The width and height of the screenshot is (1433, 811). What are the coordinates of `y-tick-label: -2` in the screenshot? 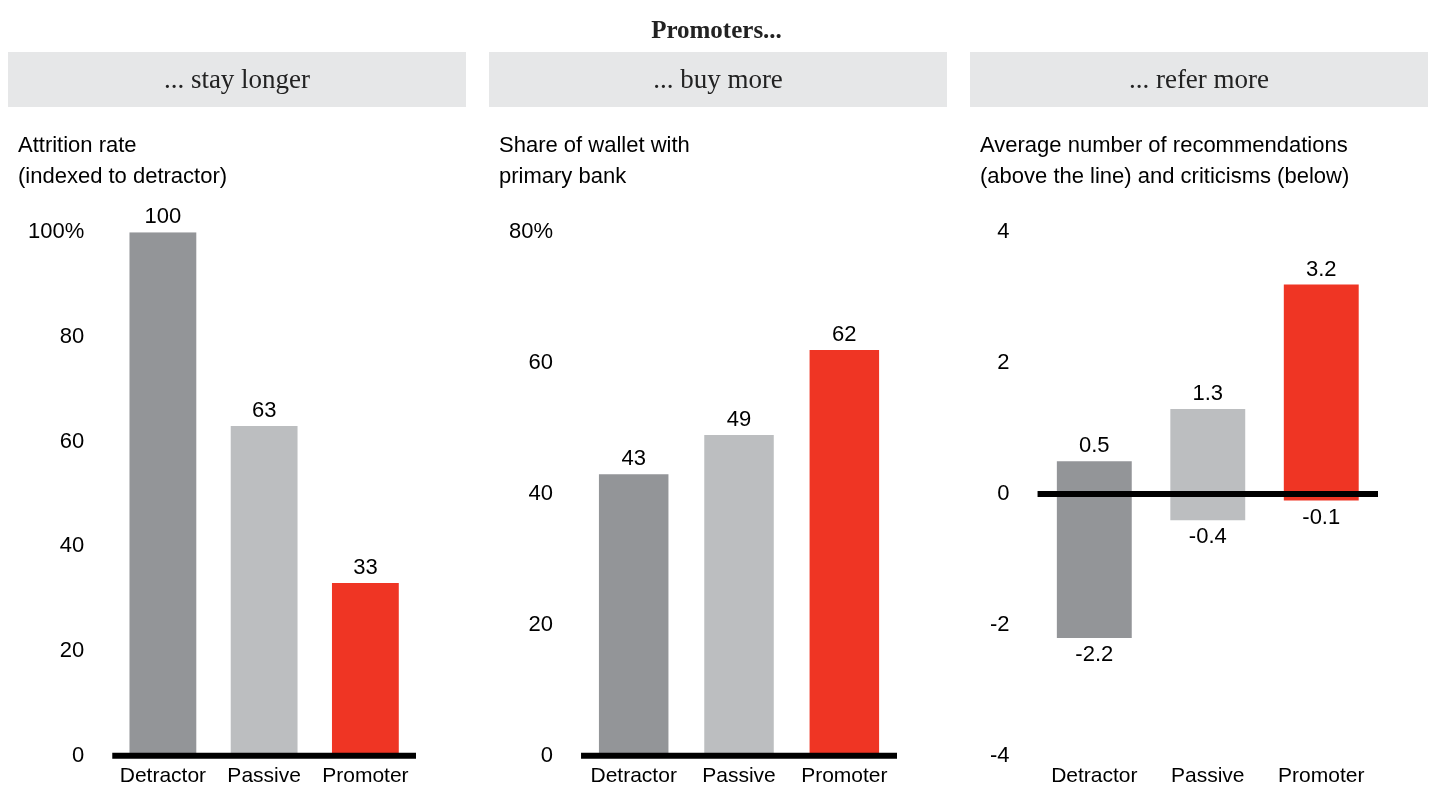 It's located at (1000, 623).